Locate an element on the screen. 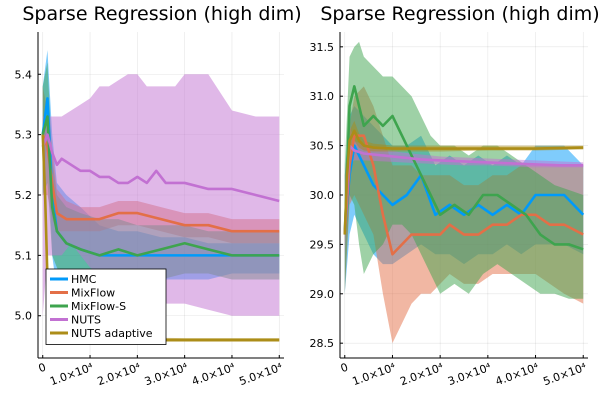  y-tick-label: 5.0 is located at coordinates (24, 316).